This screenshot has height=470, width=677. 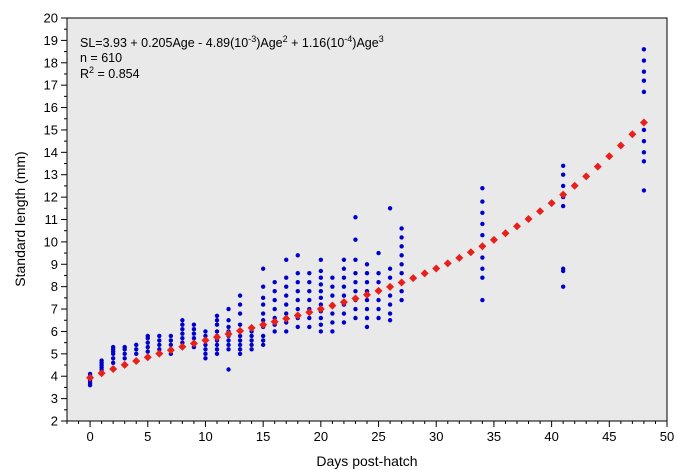 What do you see at coordinates (54, 421) in the screenshot?
I see `y-tick-label: 2` at bounding box center [54, 421].